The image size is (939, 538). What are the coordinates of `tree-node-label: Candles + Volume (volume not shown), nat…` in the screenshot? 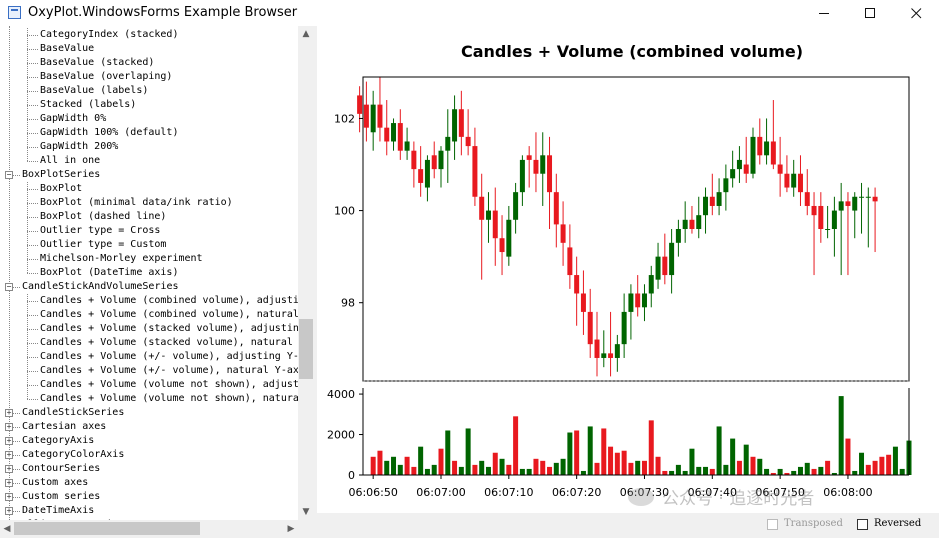 It's located at (169, 398).